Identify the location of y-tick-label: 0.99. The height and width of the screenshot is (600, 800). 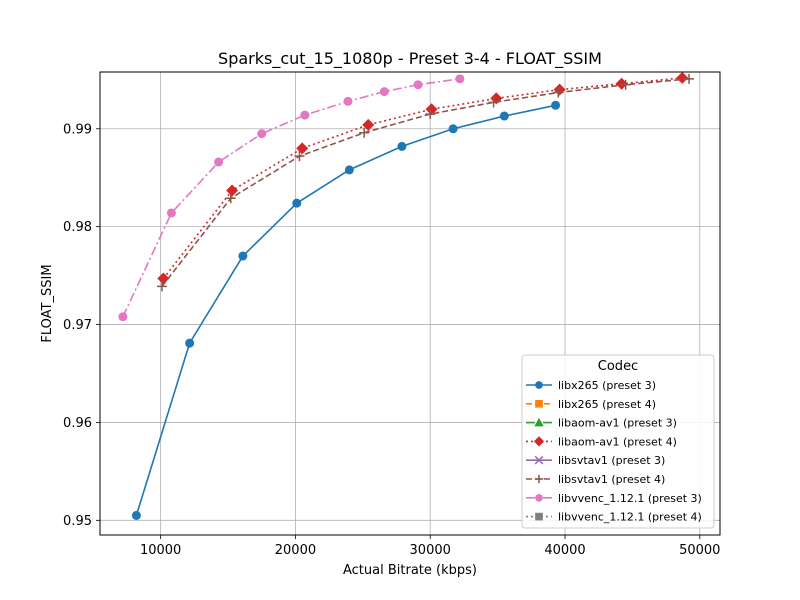
(77, 129).